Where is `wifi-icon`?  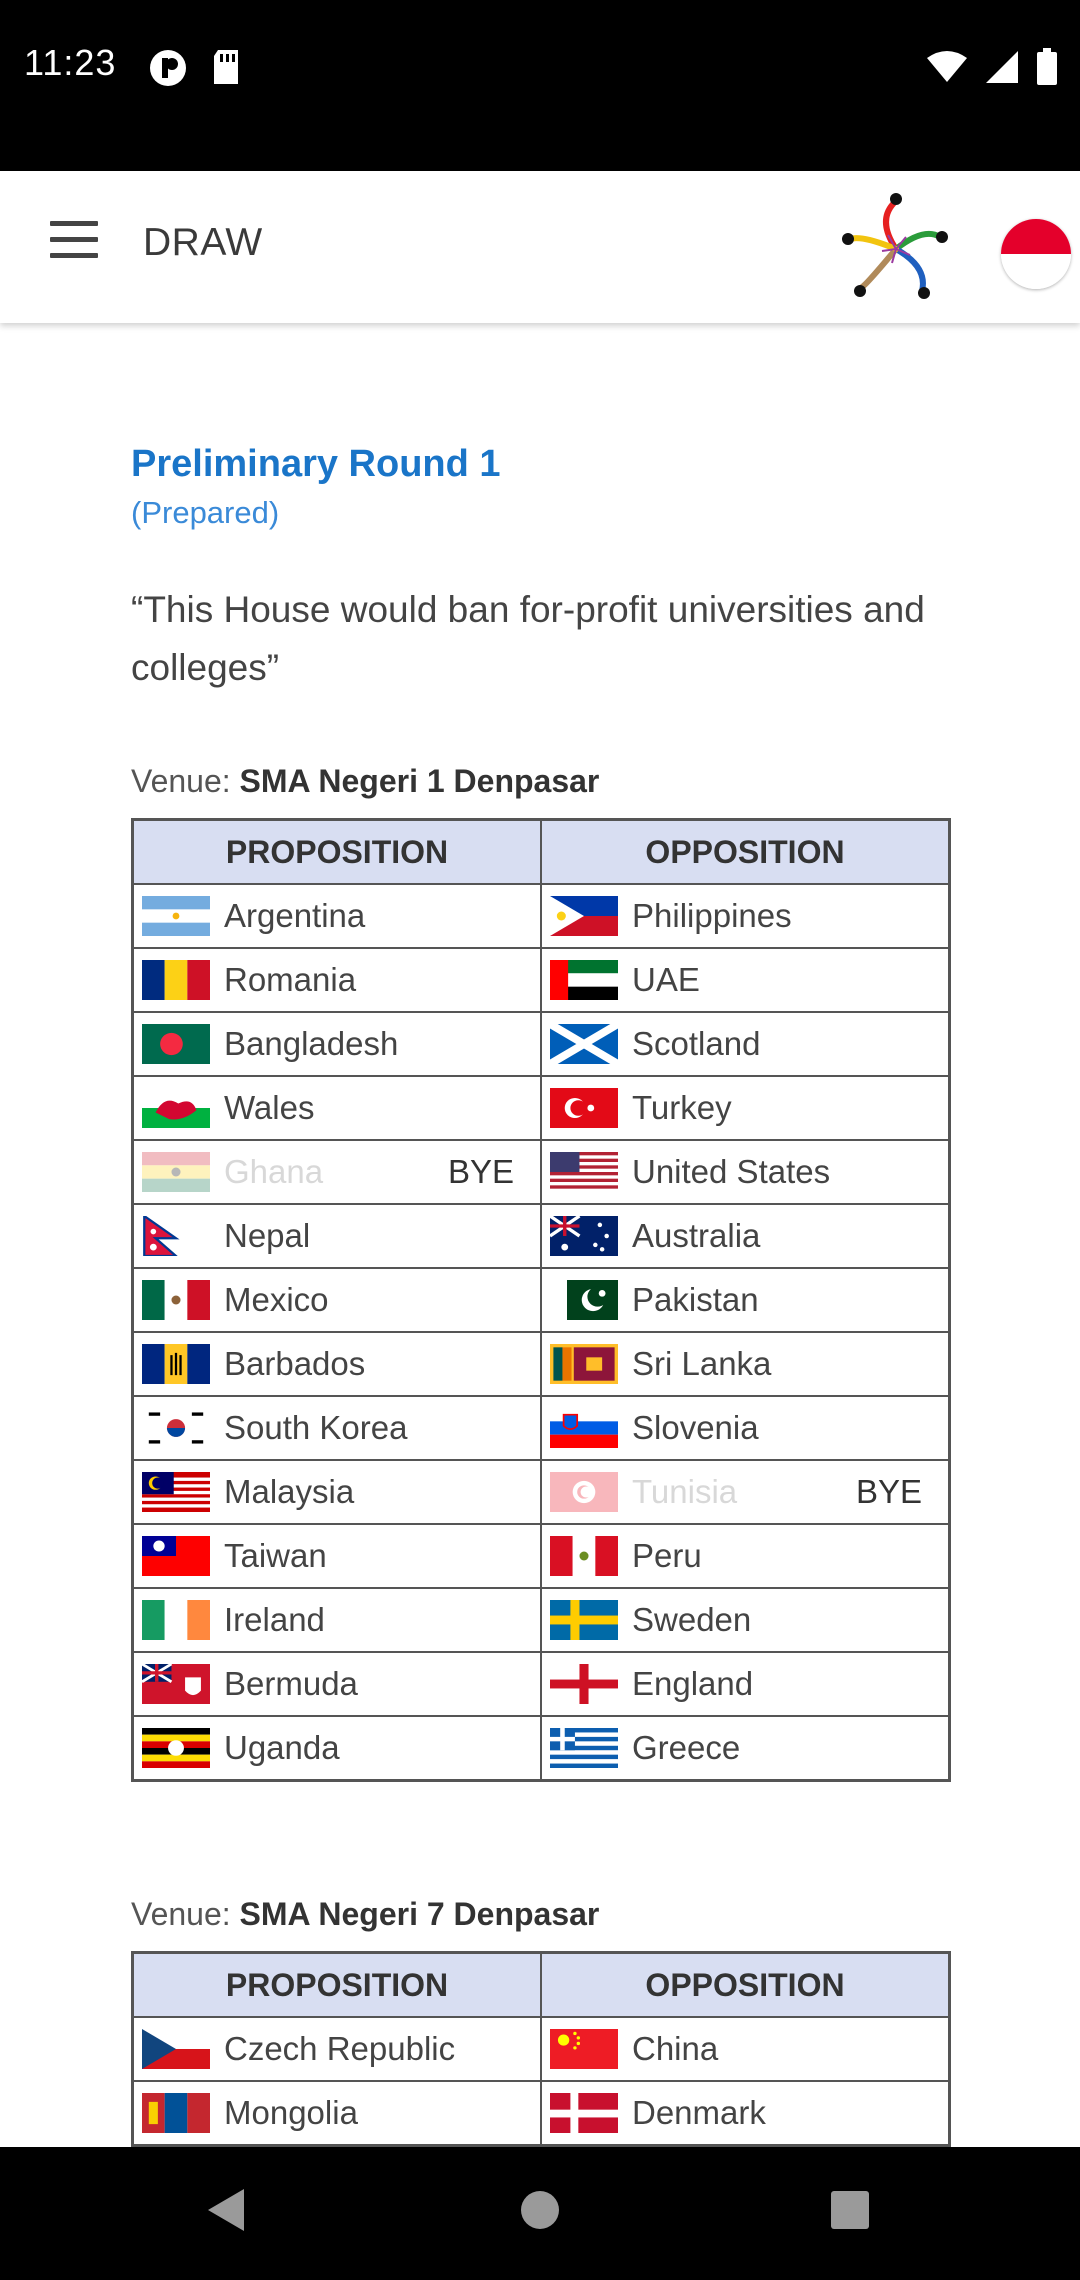 wifi-icon is located at coordinates (947, 66).